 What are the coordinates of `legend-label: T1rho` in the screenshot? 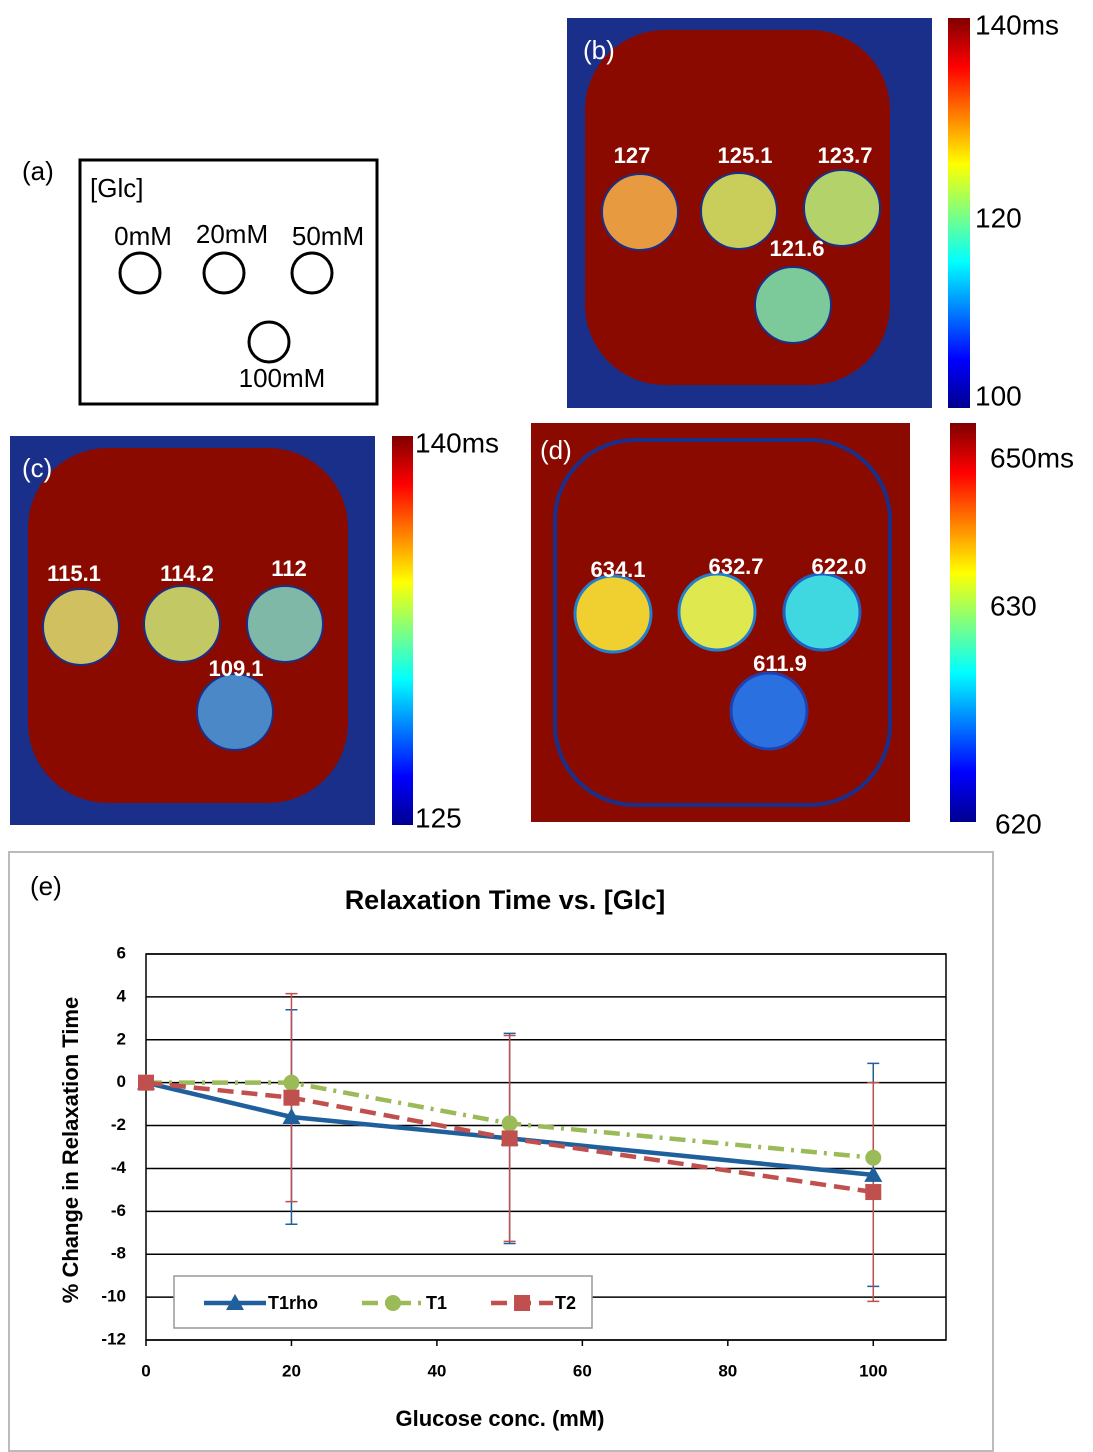 It's located at (293, 1303).